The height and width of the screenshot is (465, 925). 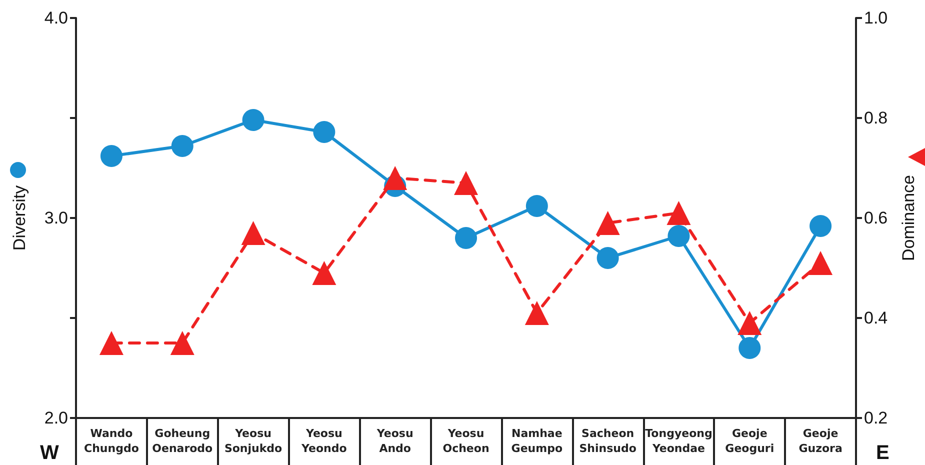 What do you see at coordinates (19, 217) in the screenshot?
I see `y-axis-title: Diversity` at bounding box center [19, 217].